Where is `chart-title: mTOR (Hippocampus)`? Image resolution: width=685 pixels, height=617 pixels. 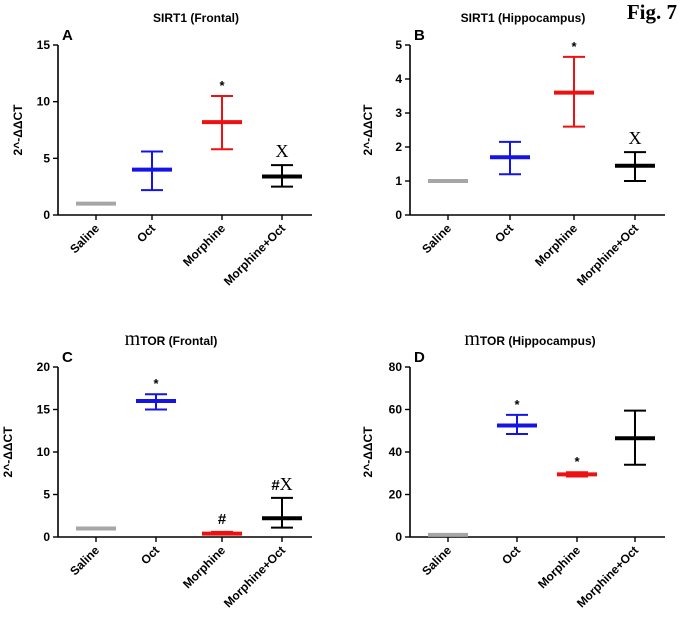 chart-title: mTOR (Hippocampus) is located at coordinates (529, 339).